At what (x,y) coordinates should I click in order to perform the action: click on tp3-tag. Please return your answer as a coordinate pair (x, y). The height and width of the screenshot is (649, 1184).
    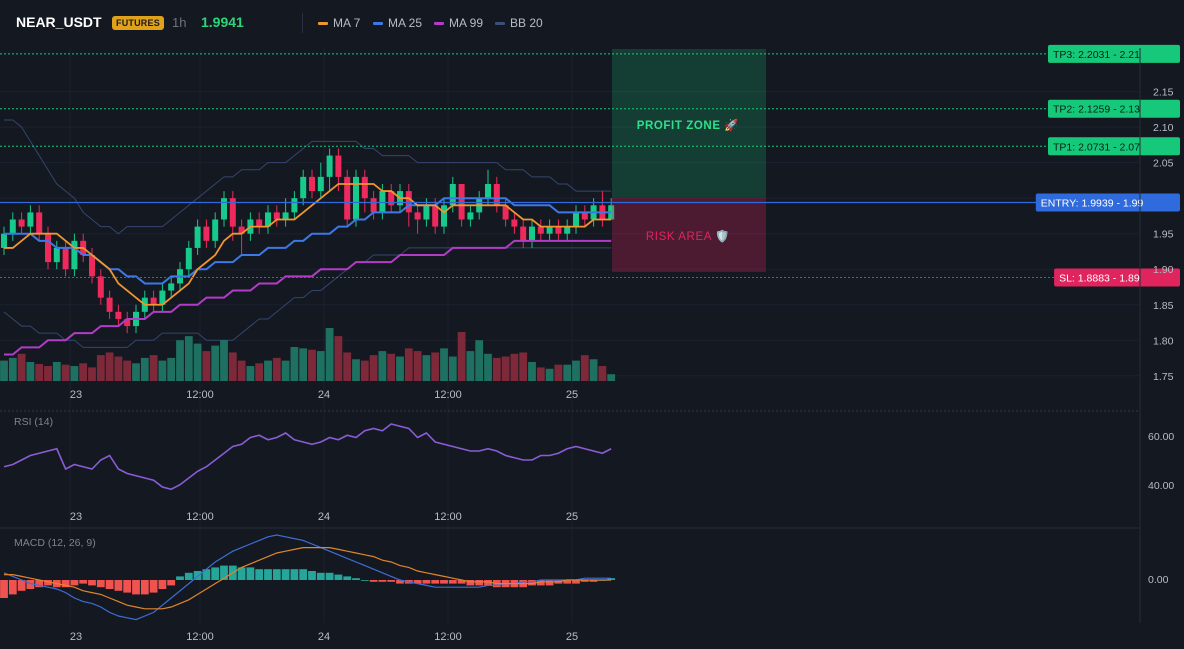
    Looking at the image, I should click on (1114, 53).